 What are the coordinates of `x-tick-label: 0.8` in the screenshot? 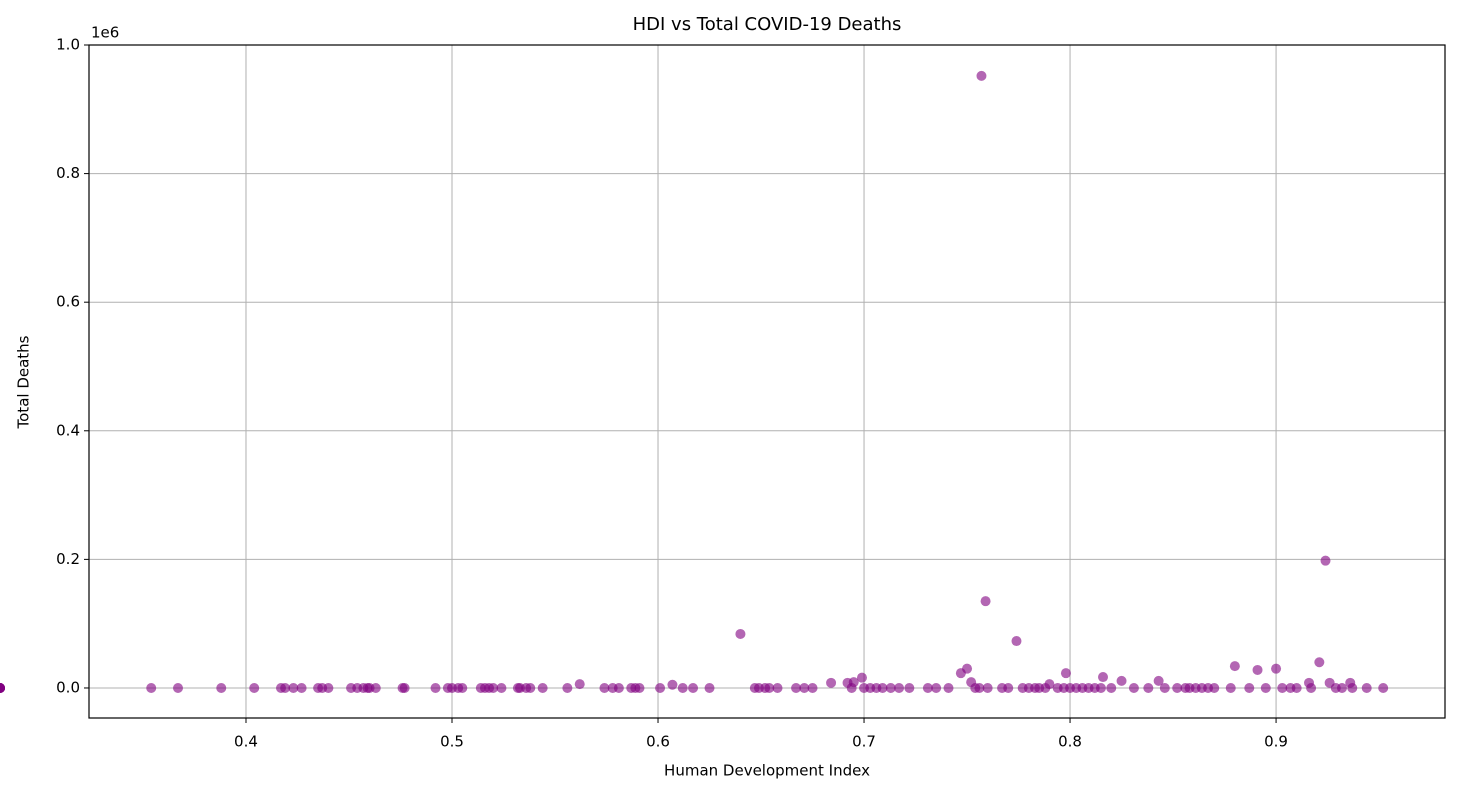 It's located at (1070, 742).